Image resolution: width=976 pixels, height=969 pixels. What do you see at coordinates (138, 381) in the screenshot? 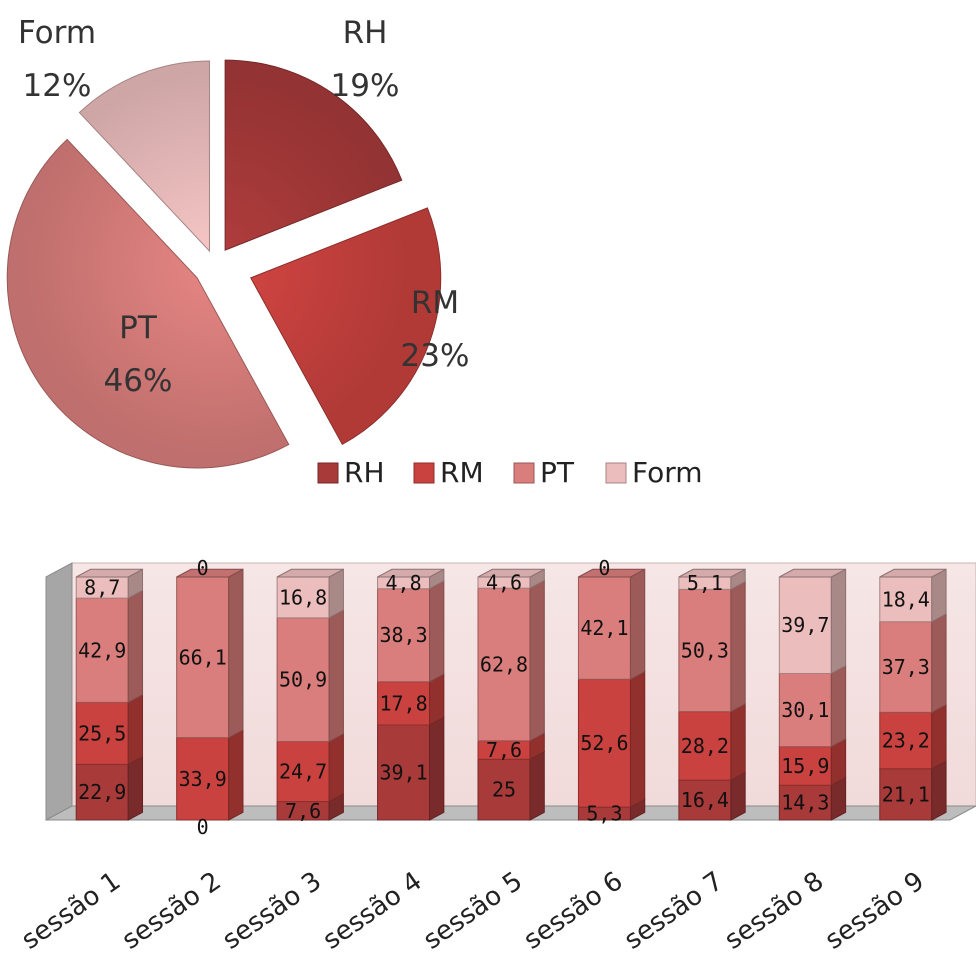
I see `pie-percent-pt: 46%` at bounding box center [138, 381].